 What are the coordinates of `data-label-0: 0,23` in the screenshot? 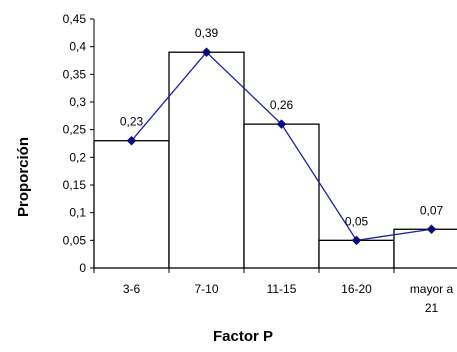 It's located at (132, 122).